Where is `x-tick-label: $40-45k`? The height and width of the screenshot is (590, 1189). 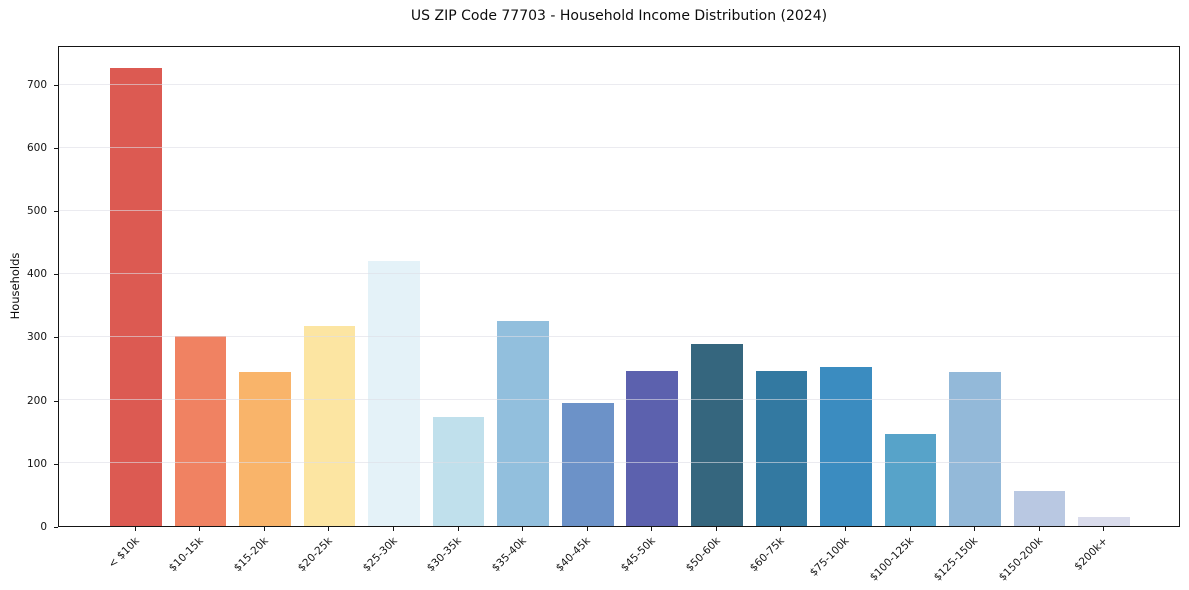
x-tick-label: $40-45k is located at coordinates (574, 555).